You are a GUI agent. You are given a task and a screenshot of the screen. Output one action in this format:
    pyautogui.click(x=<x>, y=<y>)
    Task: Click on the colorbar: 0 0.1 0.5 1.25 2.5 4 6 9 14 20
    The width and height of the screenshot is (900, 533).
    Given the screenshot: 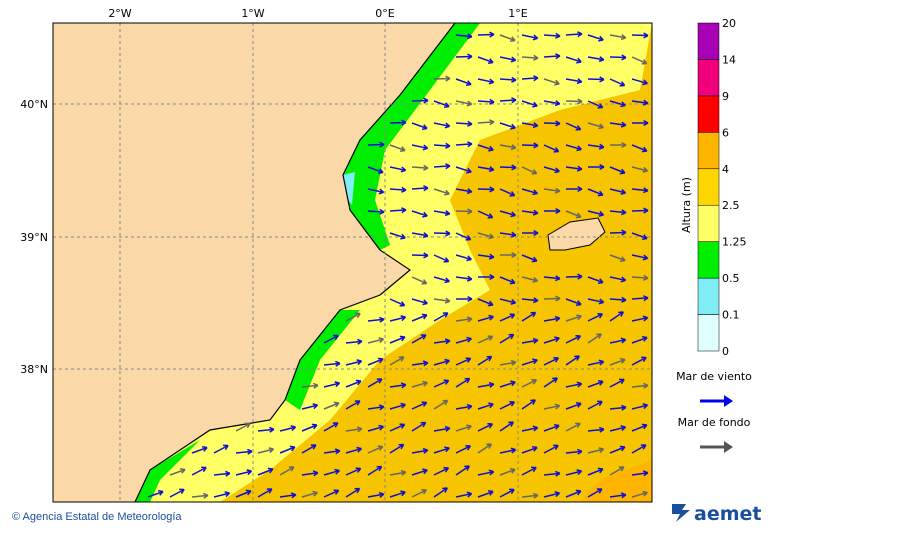 What is the action you would take?
    pyautogui.click(x=722, y=187)
    